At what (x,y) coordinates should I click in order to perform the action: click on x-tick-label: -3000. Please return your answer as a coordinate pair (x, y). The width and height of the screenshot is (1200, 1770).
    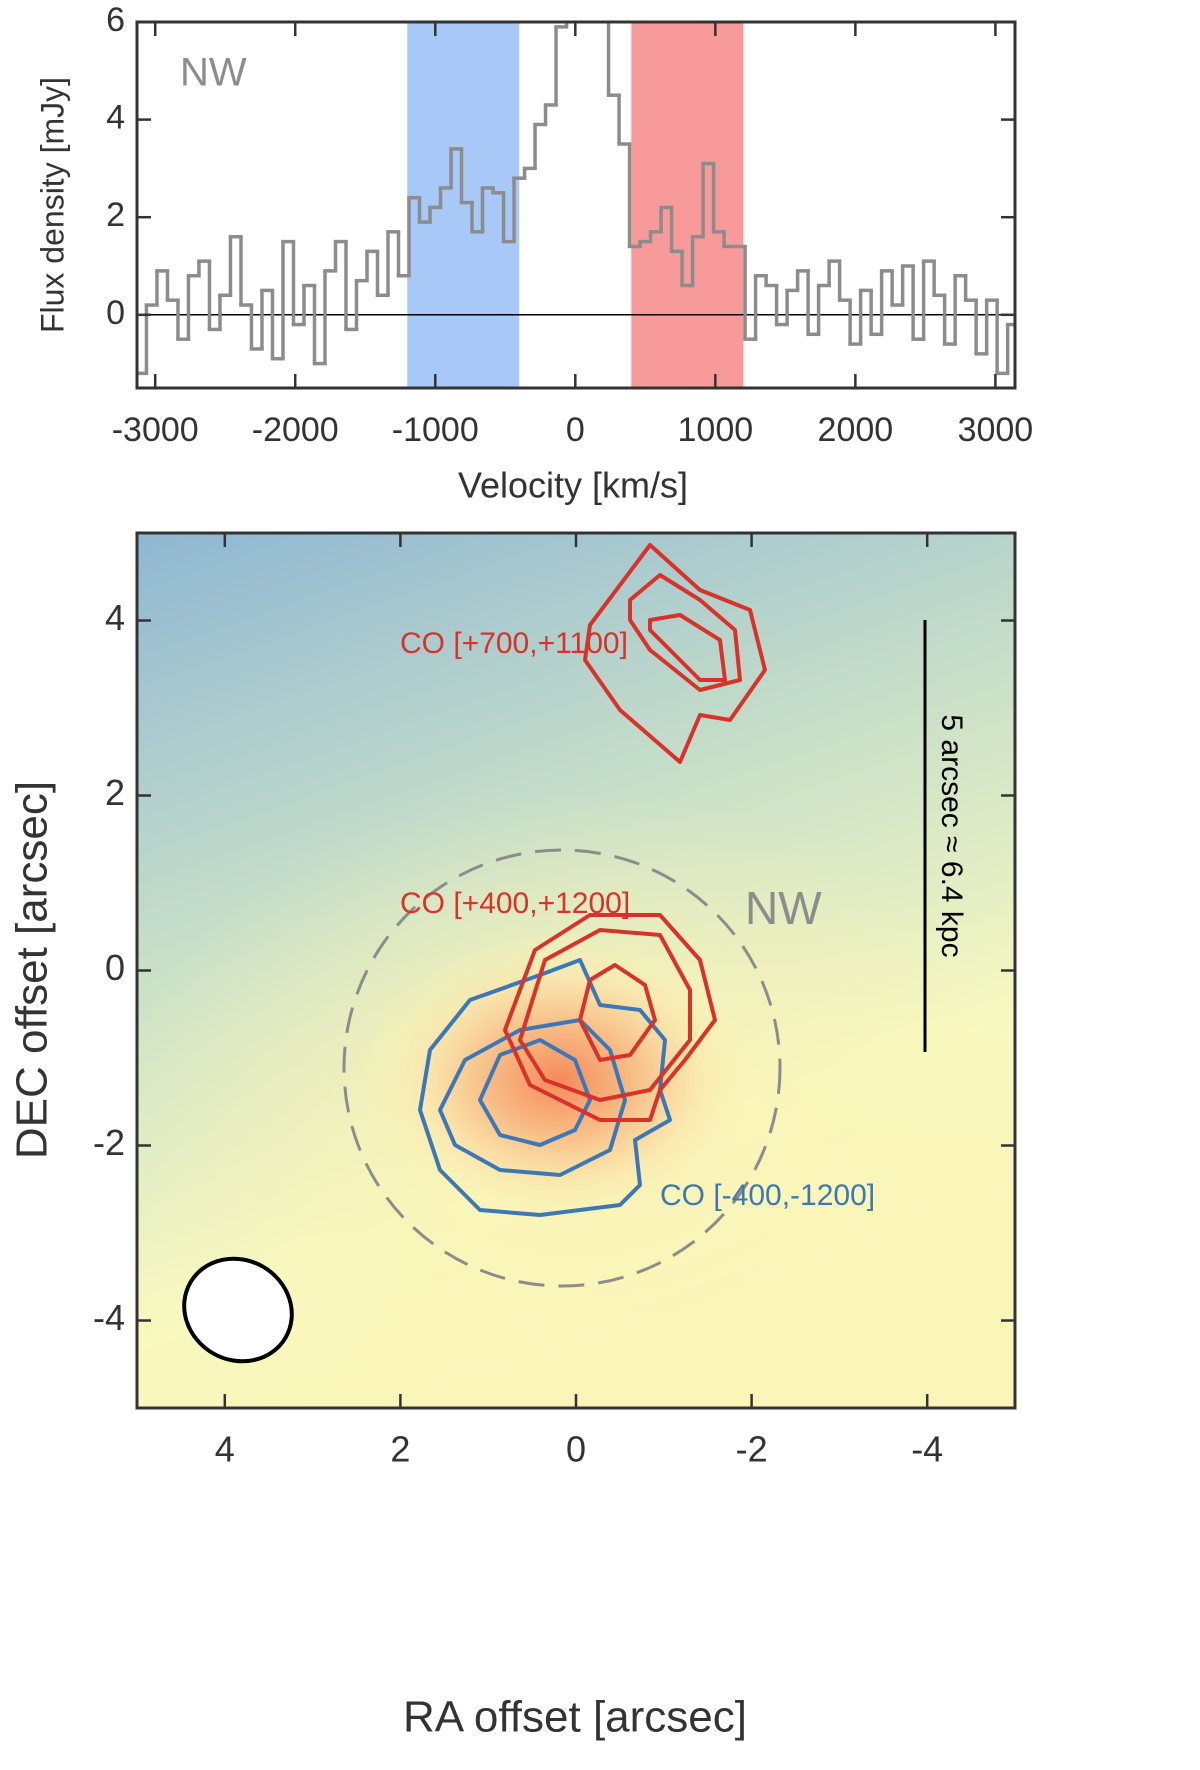
    Looking at the image, I should click on (155, 430).